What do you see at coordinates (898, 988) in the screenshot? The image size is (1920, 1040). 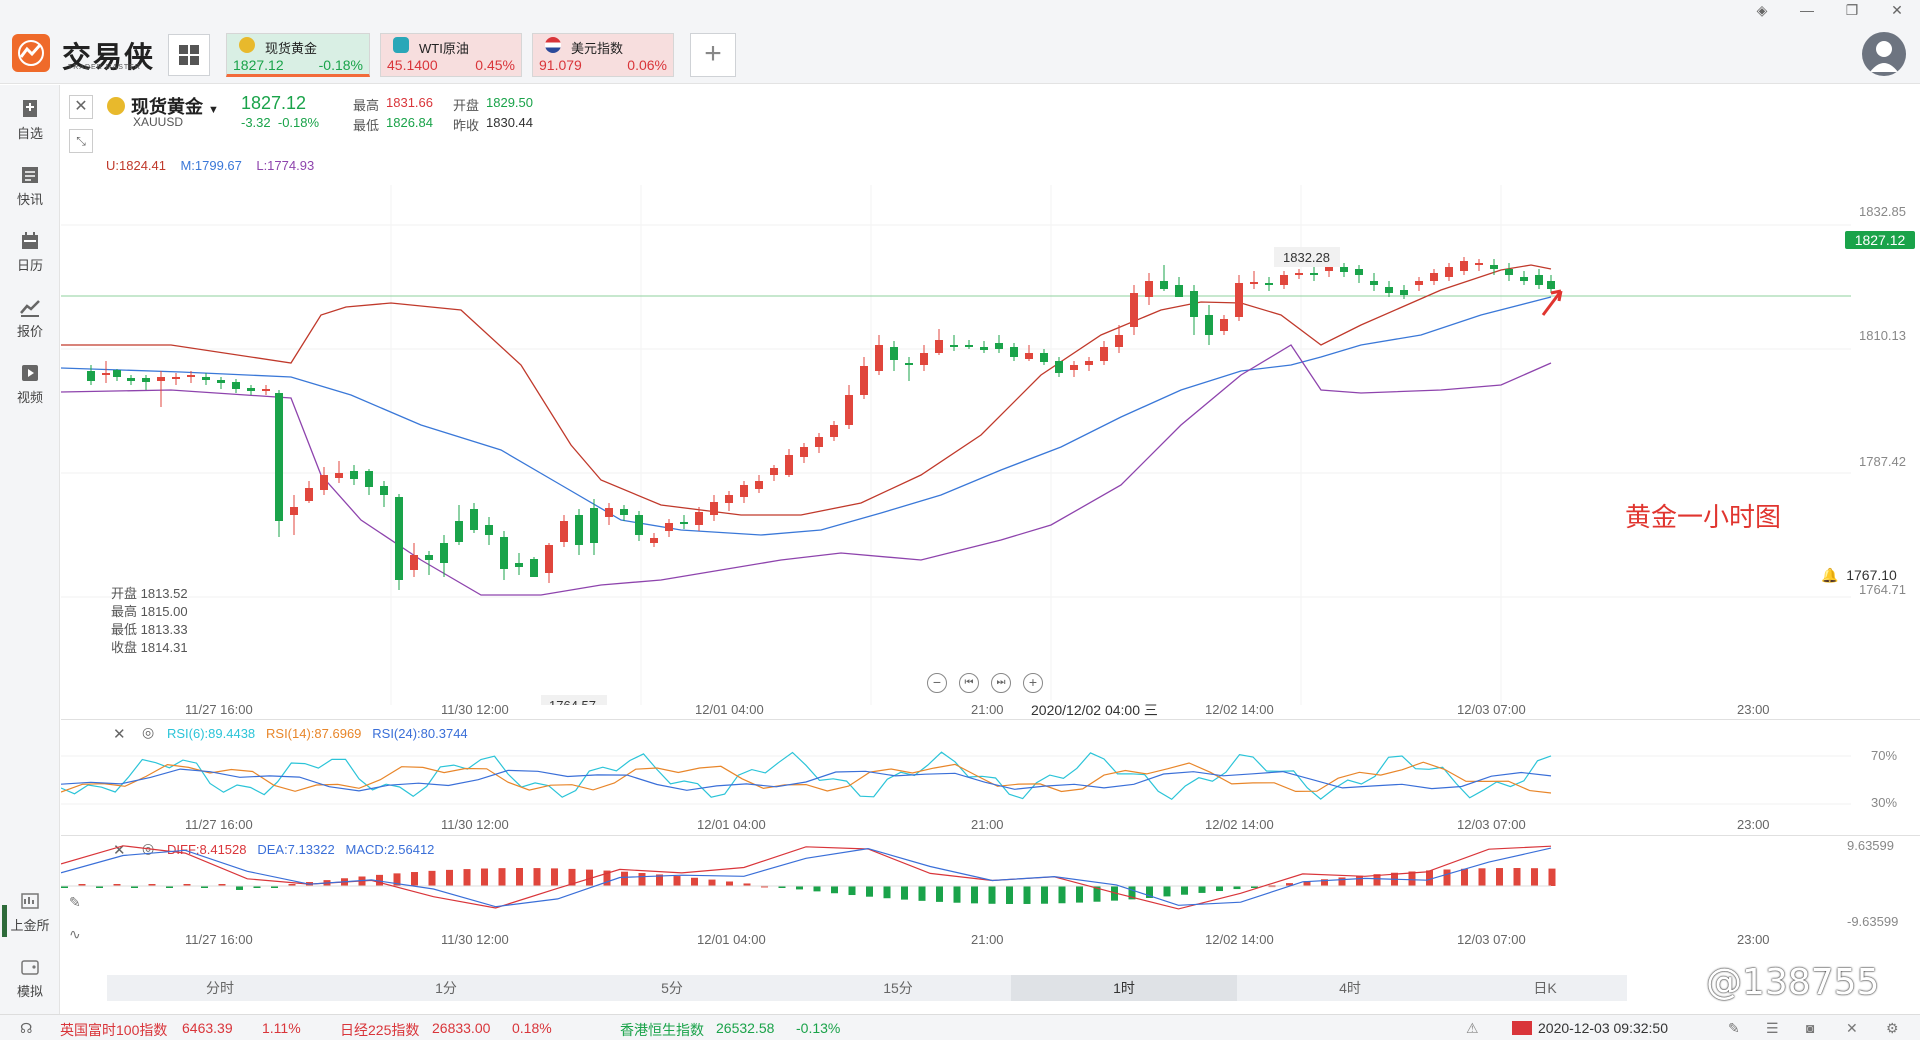 I see `period-tab: 15分` at bounding box center [898, 988].